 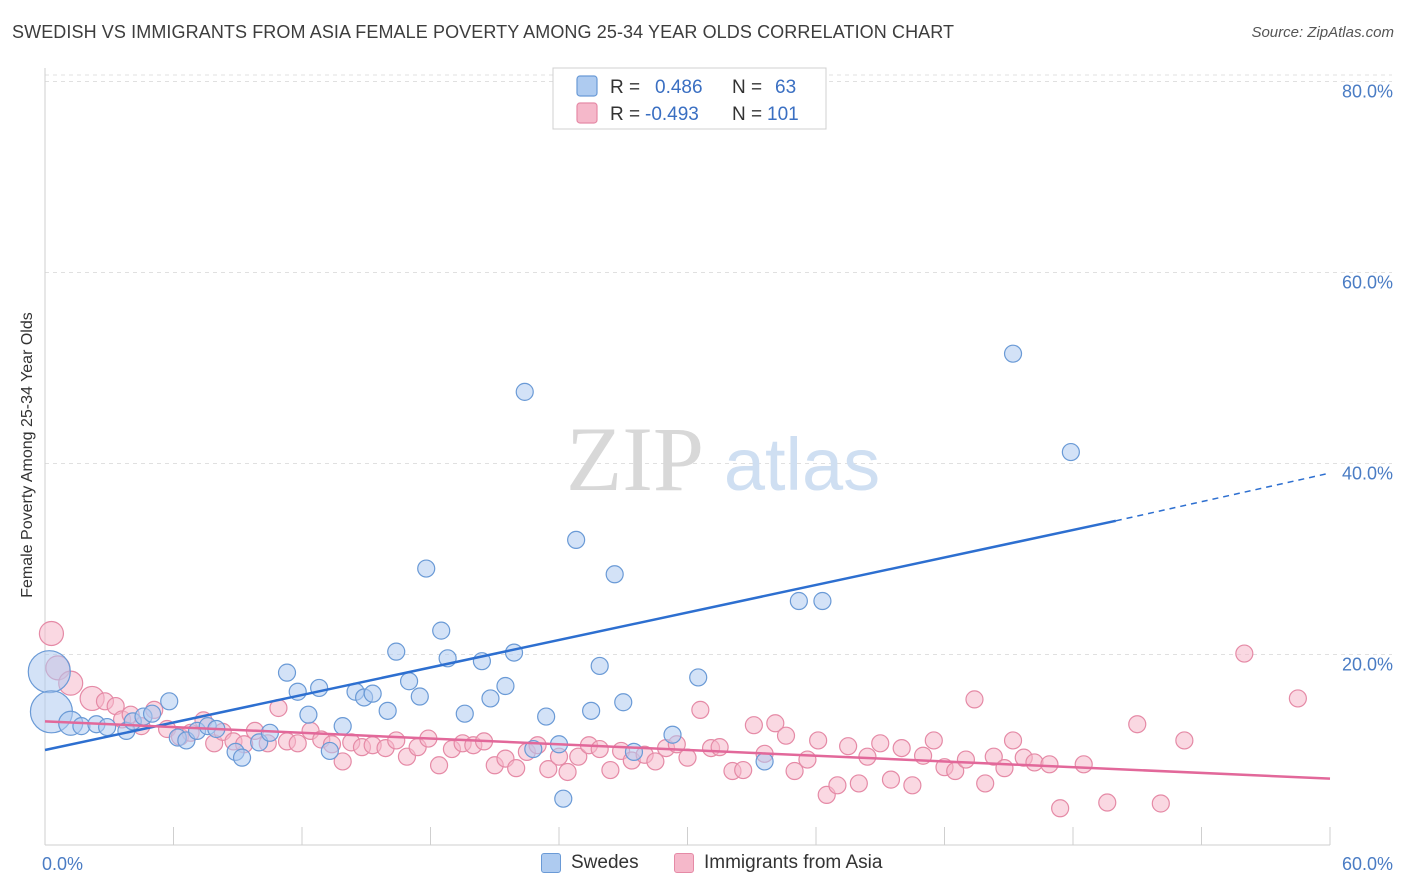 What do you see at coordinates (1367, 92) in the screenshot?
I see `y-tick-label: 80.0%` at bounding box center [1367, 92].